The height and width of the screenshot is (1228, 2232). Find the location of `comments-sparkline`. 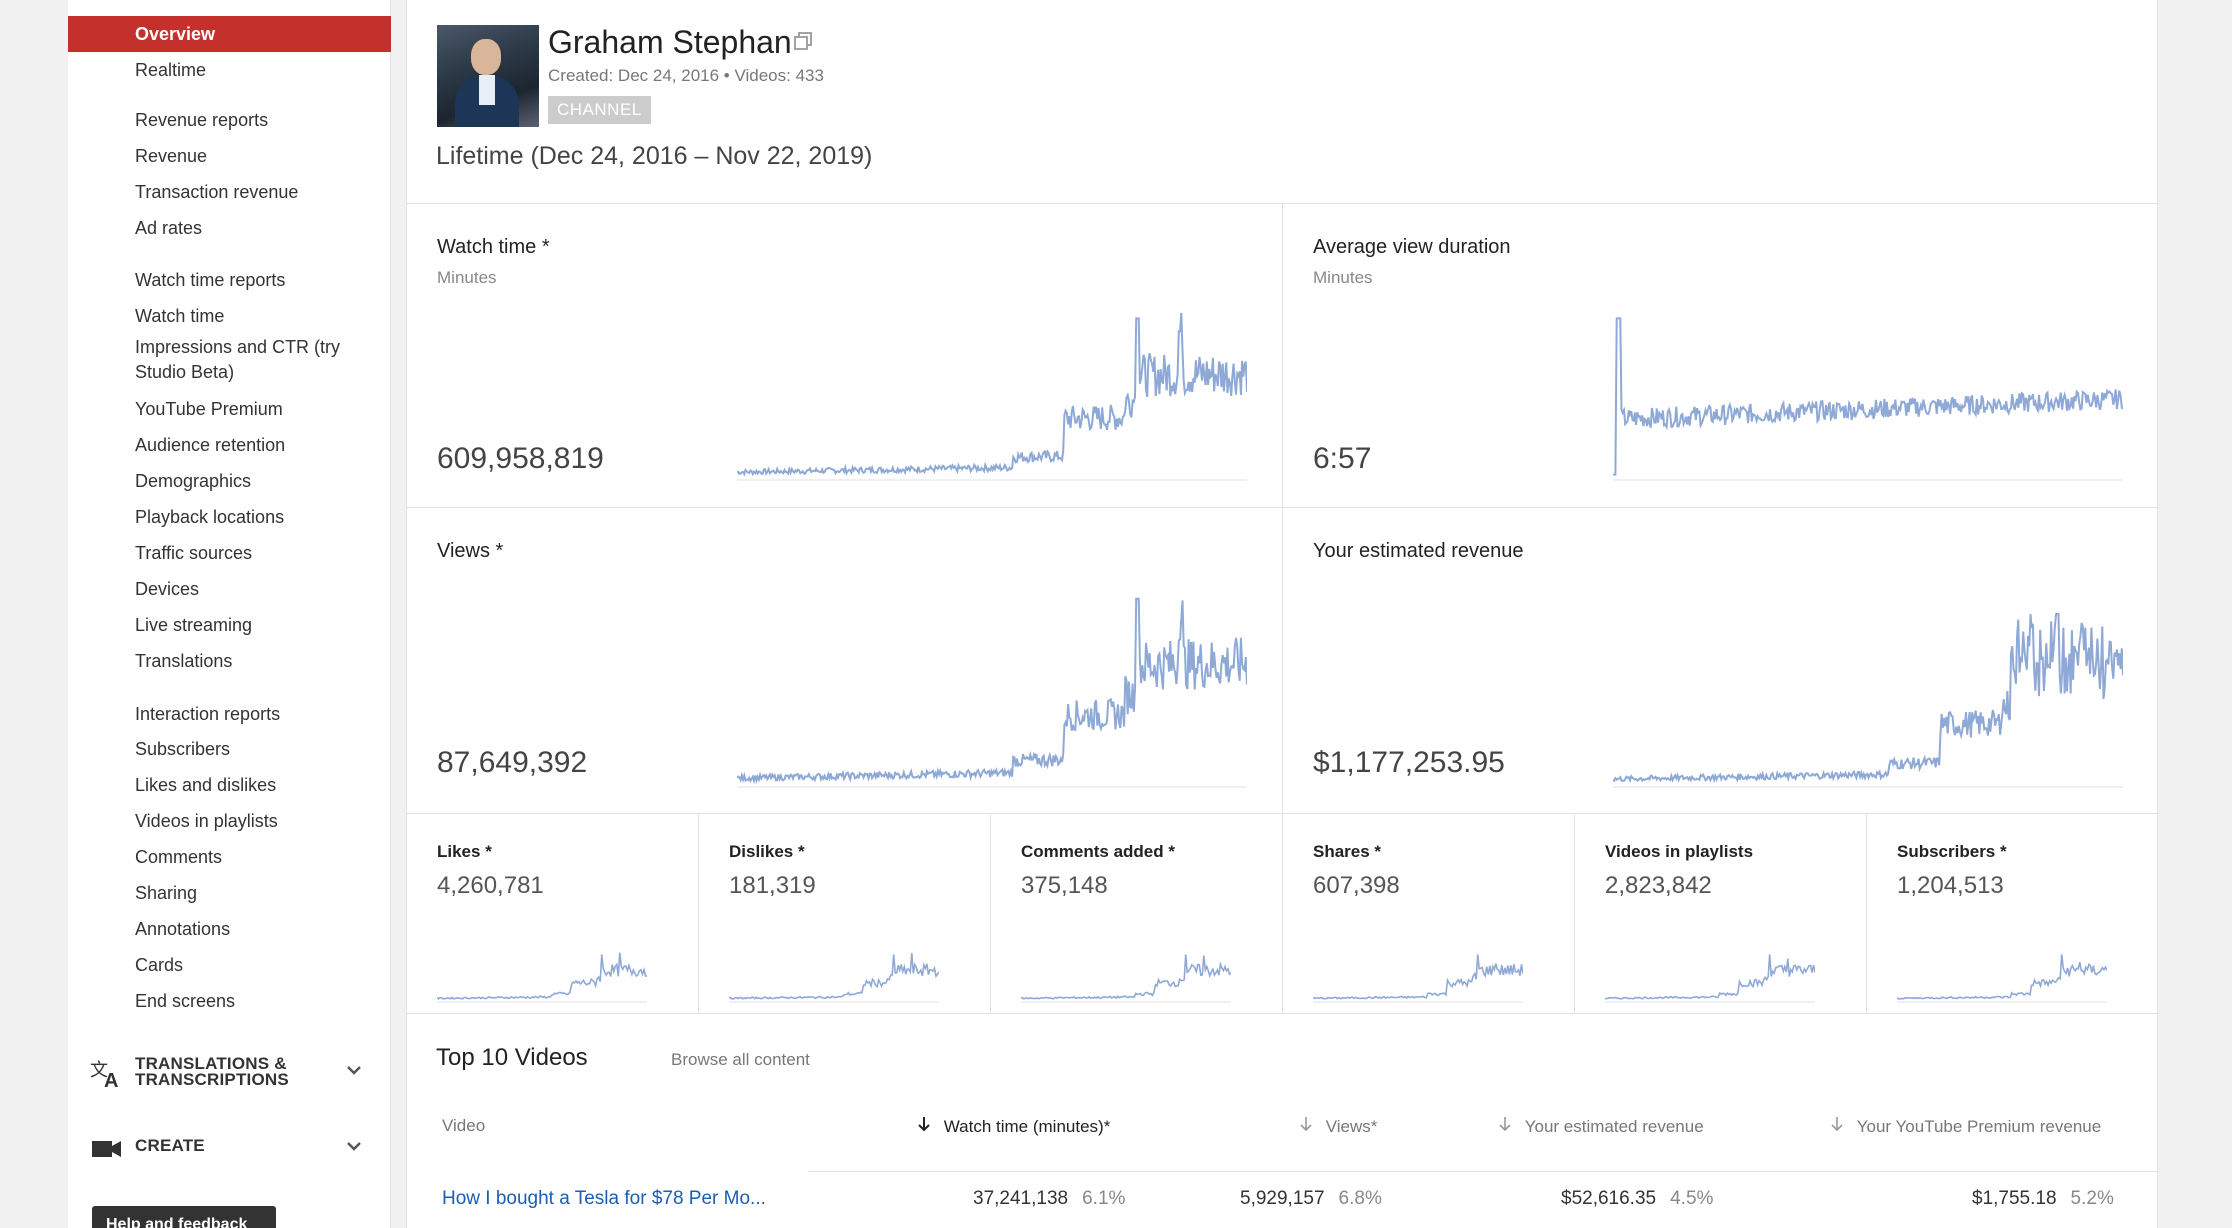

comments-sparkline is located at coordinates (1126, 978).